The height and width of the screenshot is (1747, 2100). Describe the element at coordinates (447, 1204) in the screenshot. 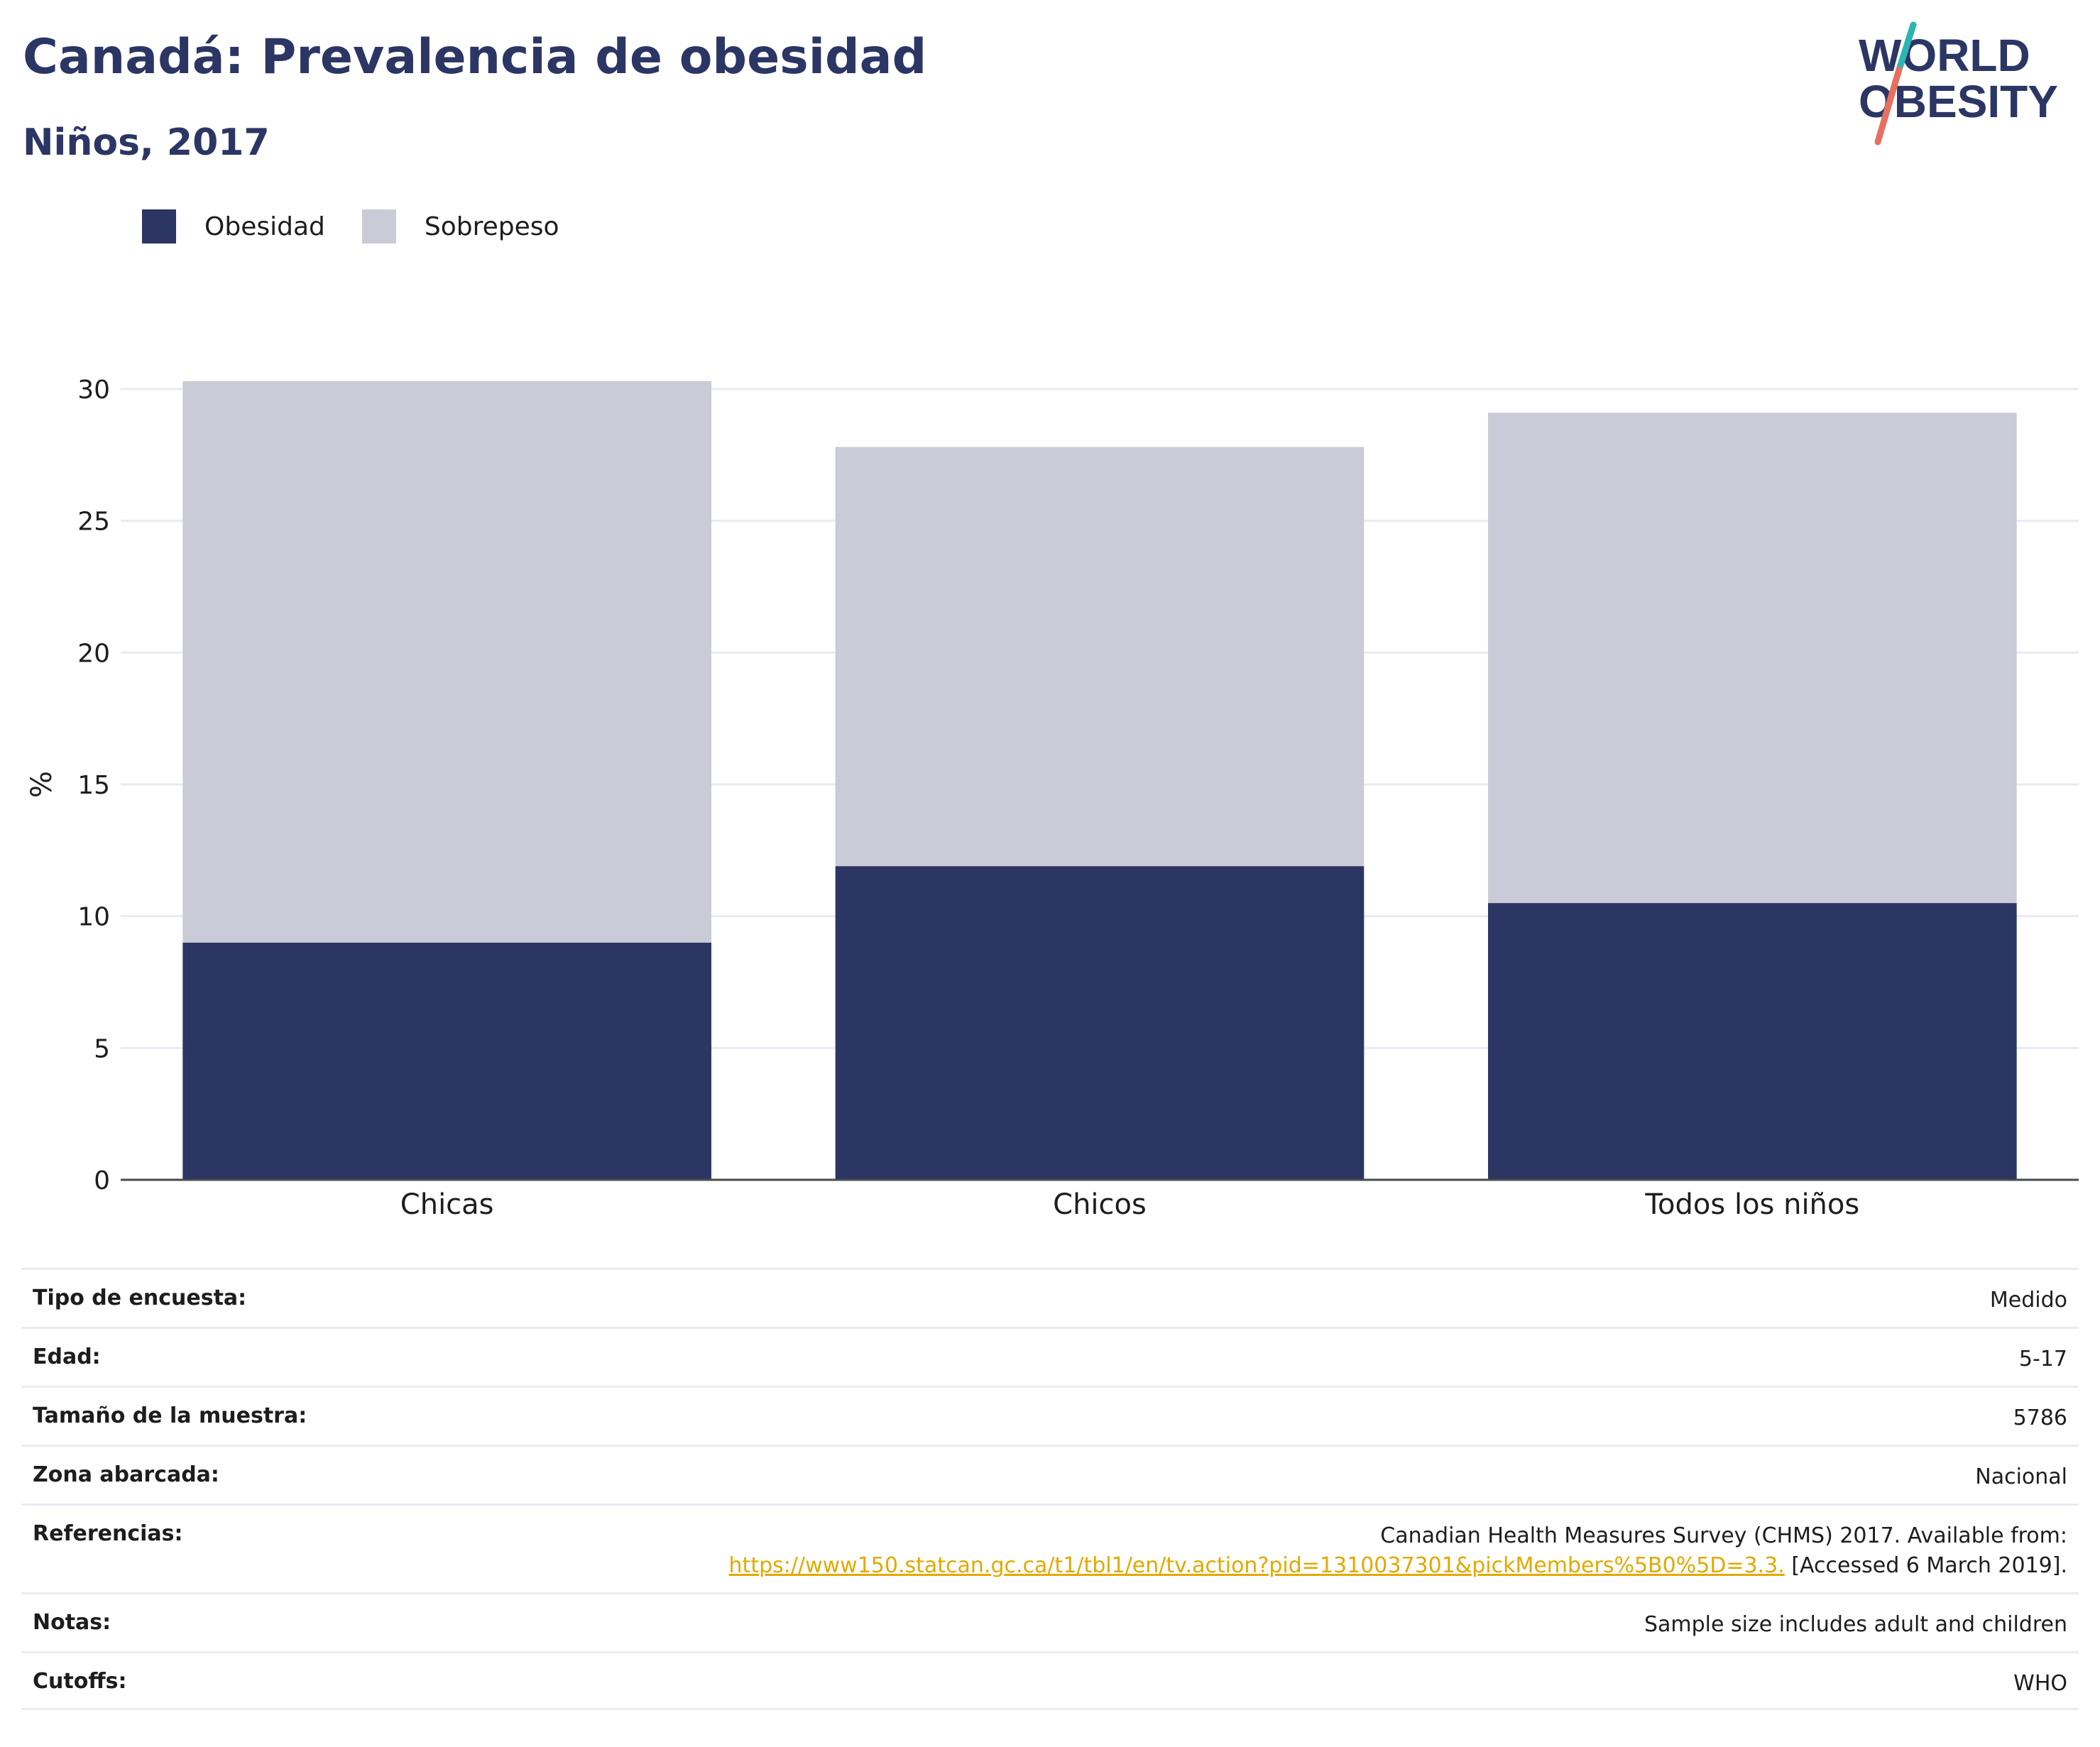

I see `x-tick-label: Chicas` at that location.